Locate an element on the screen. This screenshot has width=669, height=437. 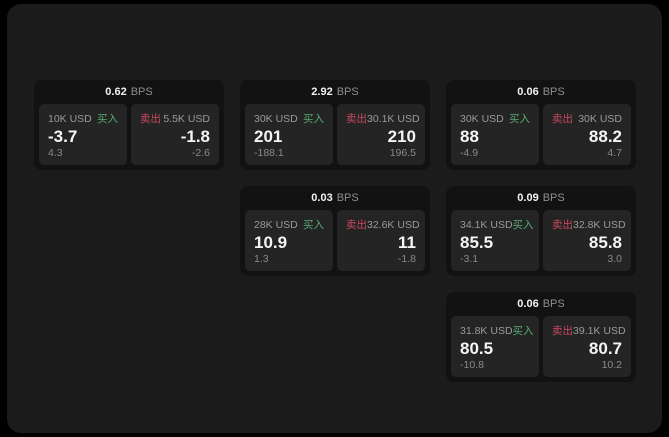
bps-value: 0.62 is located at coordinates (116, 92).